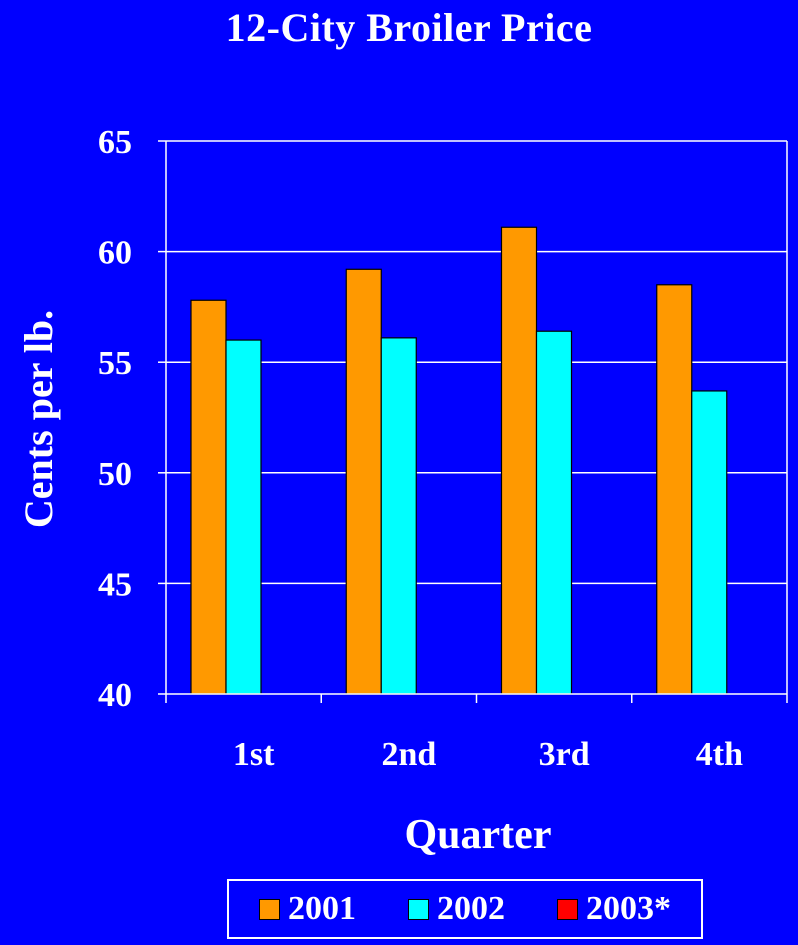  I want to click on legend-item-2001: 2001, so click(307, 909).